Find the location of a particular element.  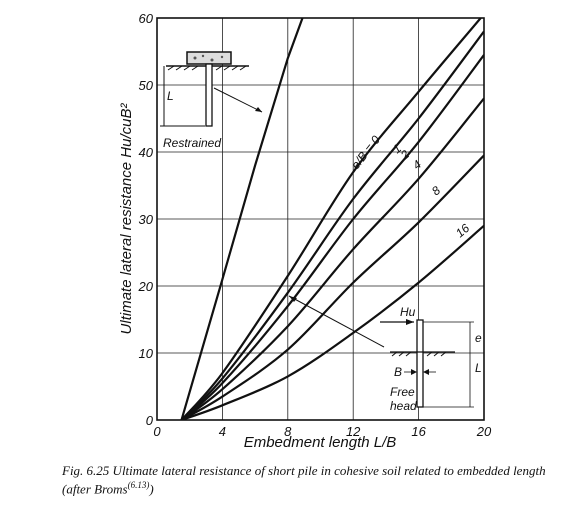

x-tick-label: 4 is located at coordinates (222, 431).